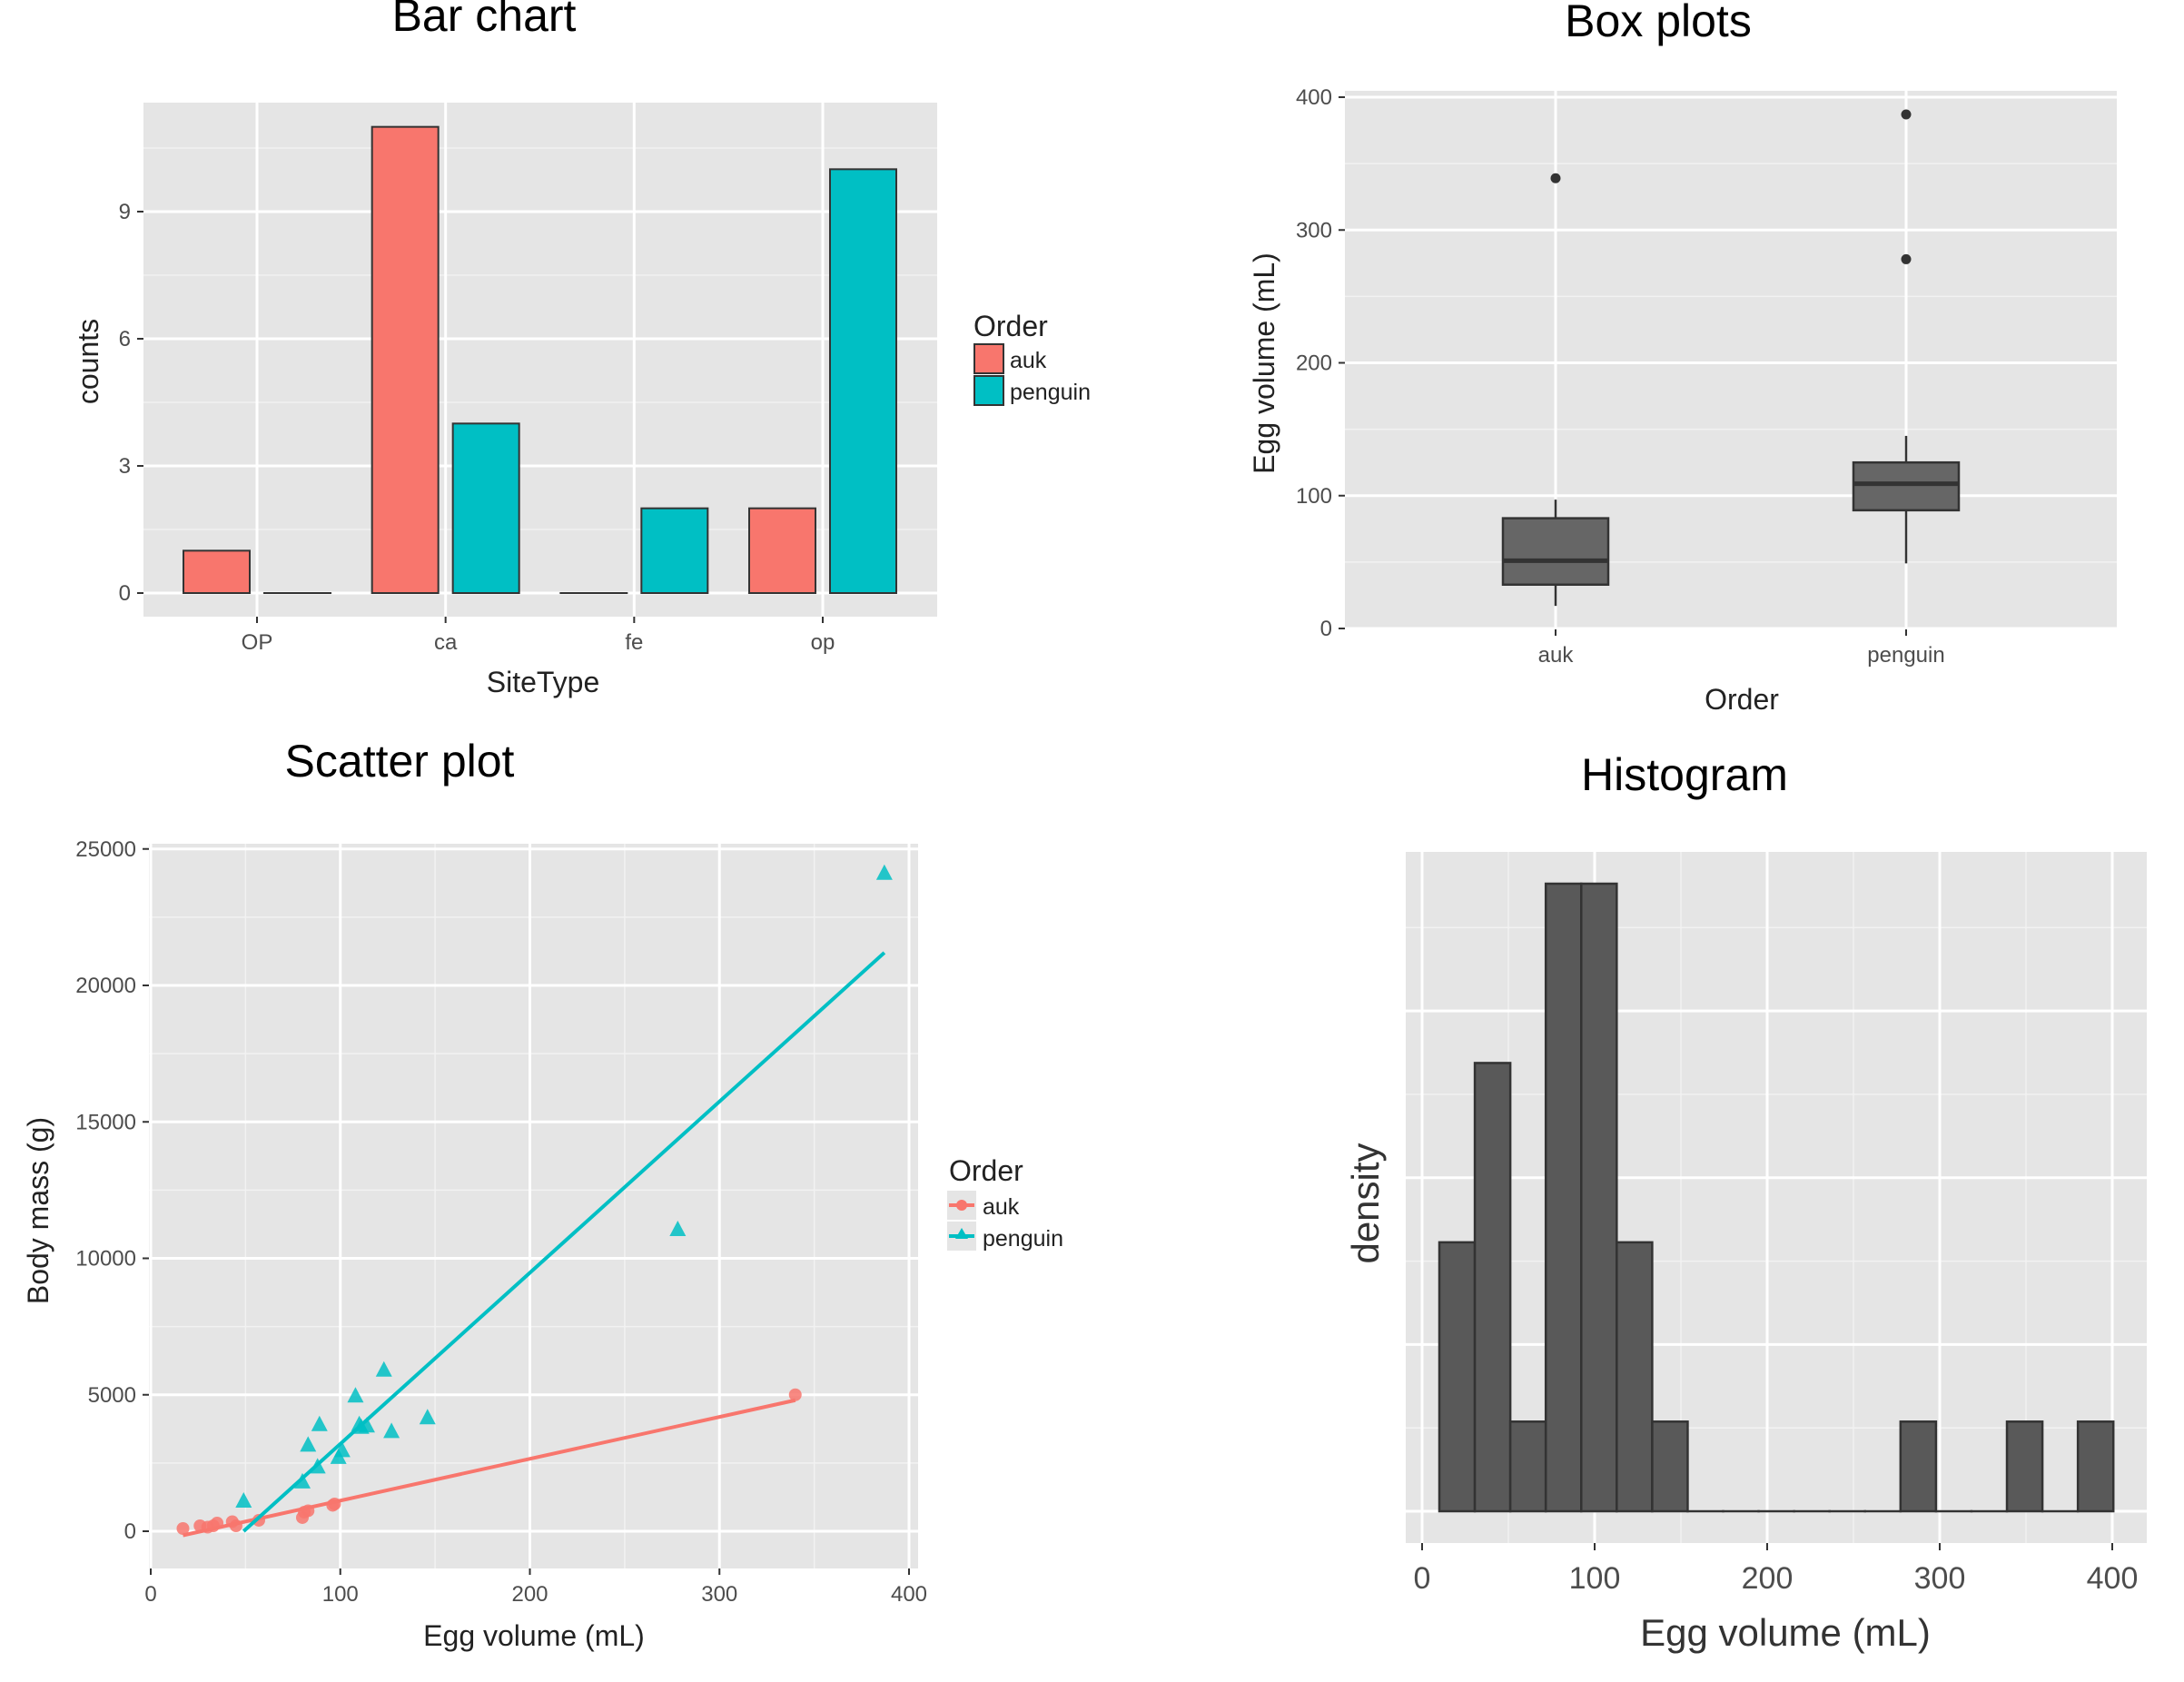 The image size is (2184, 1682). What do you see at coordinates (909, 1594) in the screenshot?
I see `scatter-x-tick-label: 400` at bounding box center [909, 1594].